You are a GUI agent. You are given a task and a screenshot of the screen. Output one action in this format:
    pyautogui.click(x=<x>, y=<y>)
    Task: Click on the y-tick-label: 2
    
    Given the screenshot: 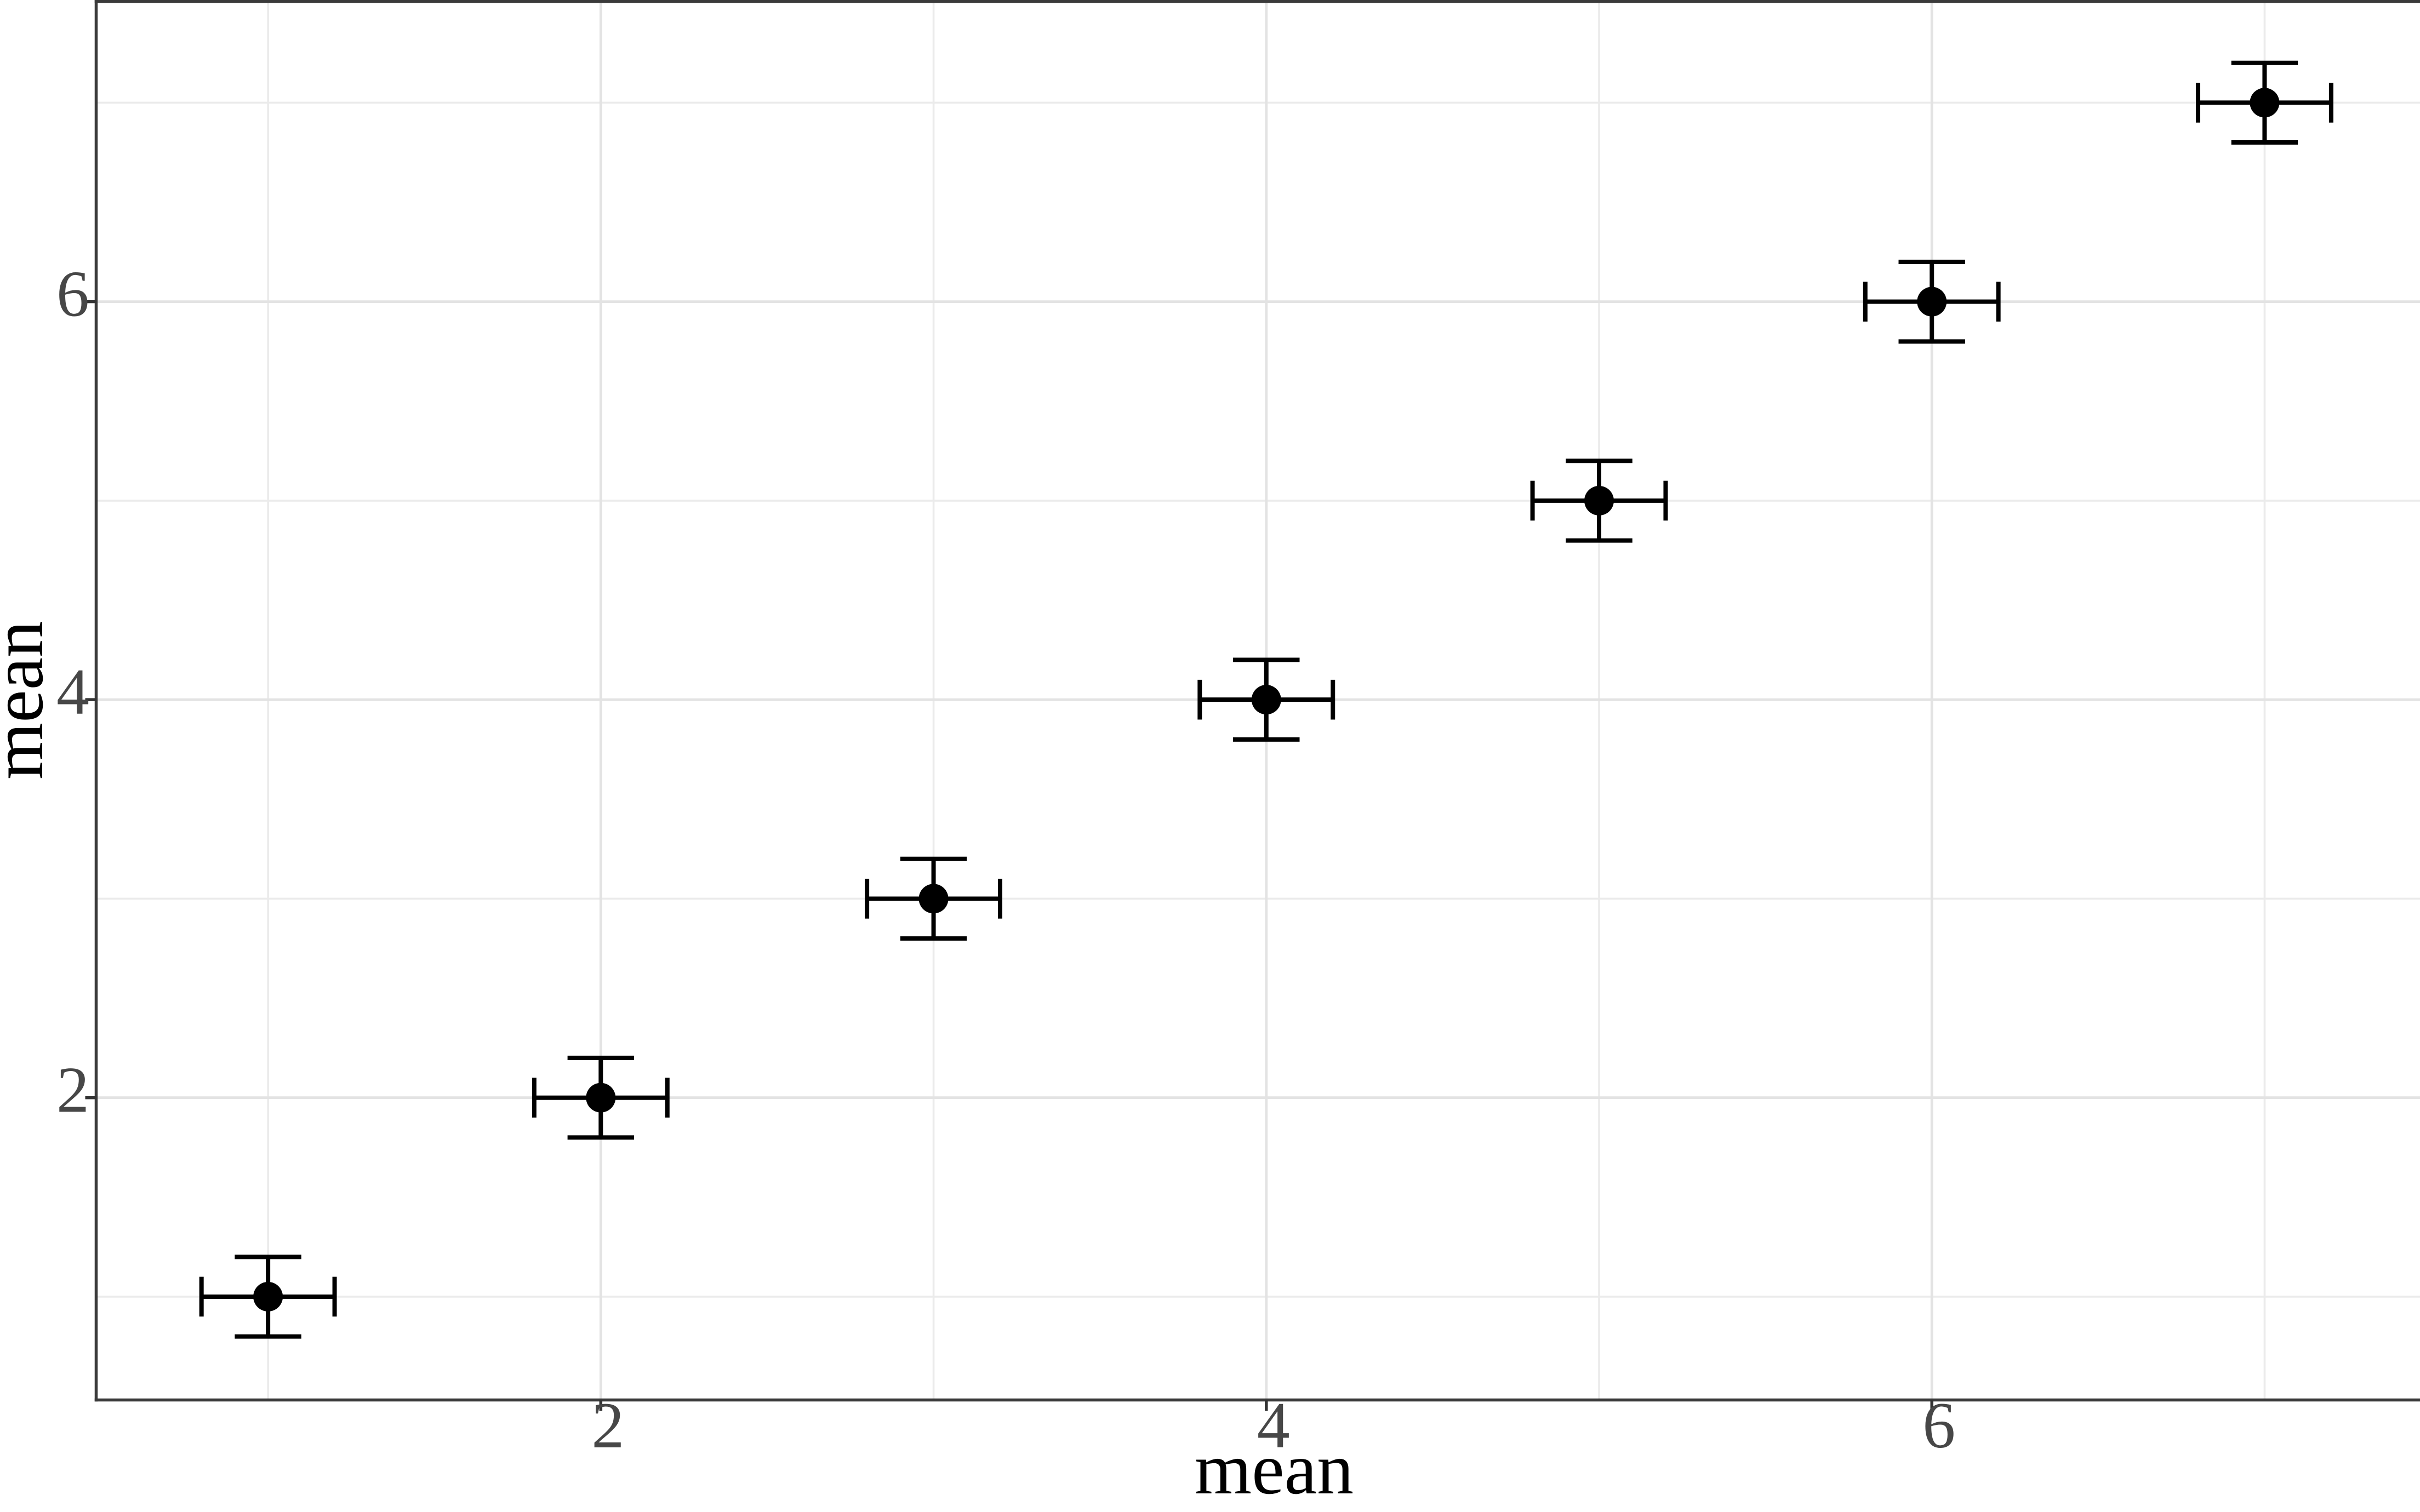 What is the action you would take?
    pyautogui.click(x=72, y=1089)
    